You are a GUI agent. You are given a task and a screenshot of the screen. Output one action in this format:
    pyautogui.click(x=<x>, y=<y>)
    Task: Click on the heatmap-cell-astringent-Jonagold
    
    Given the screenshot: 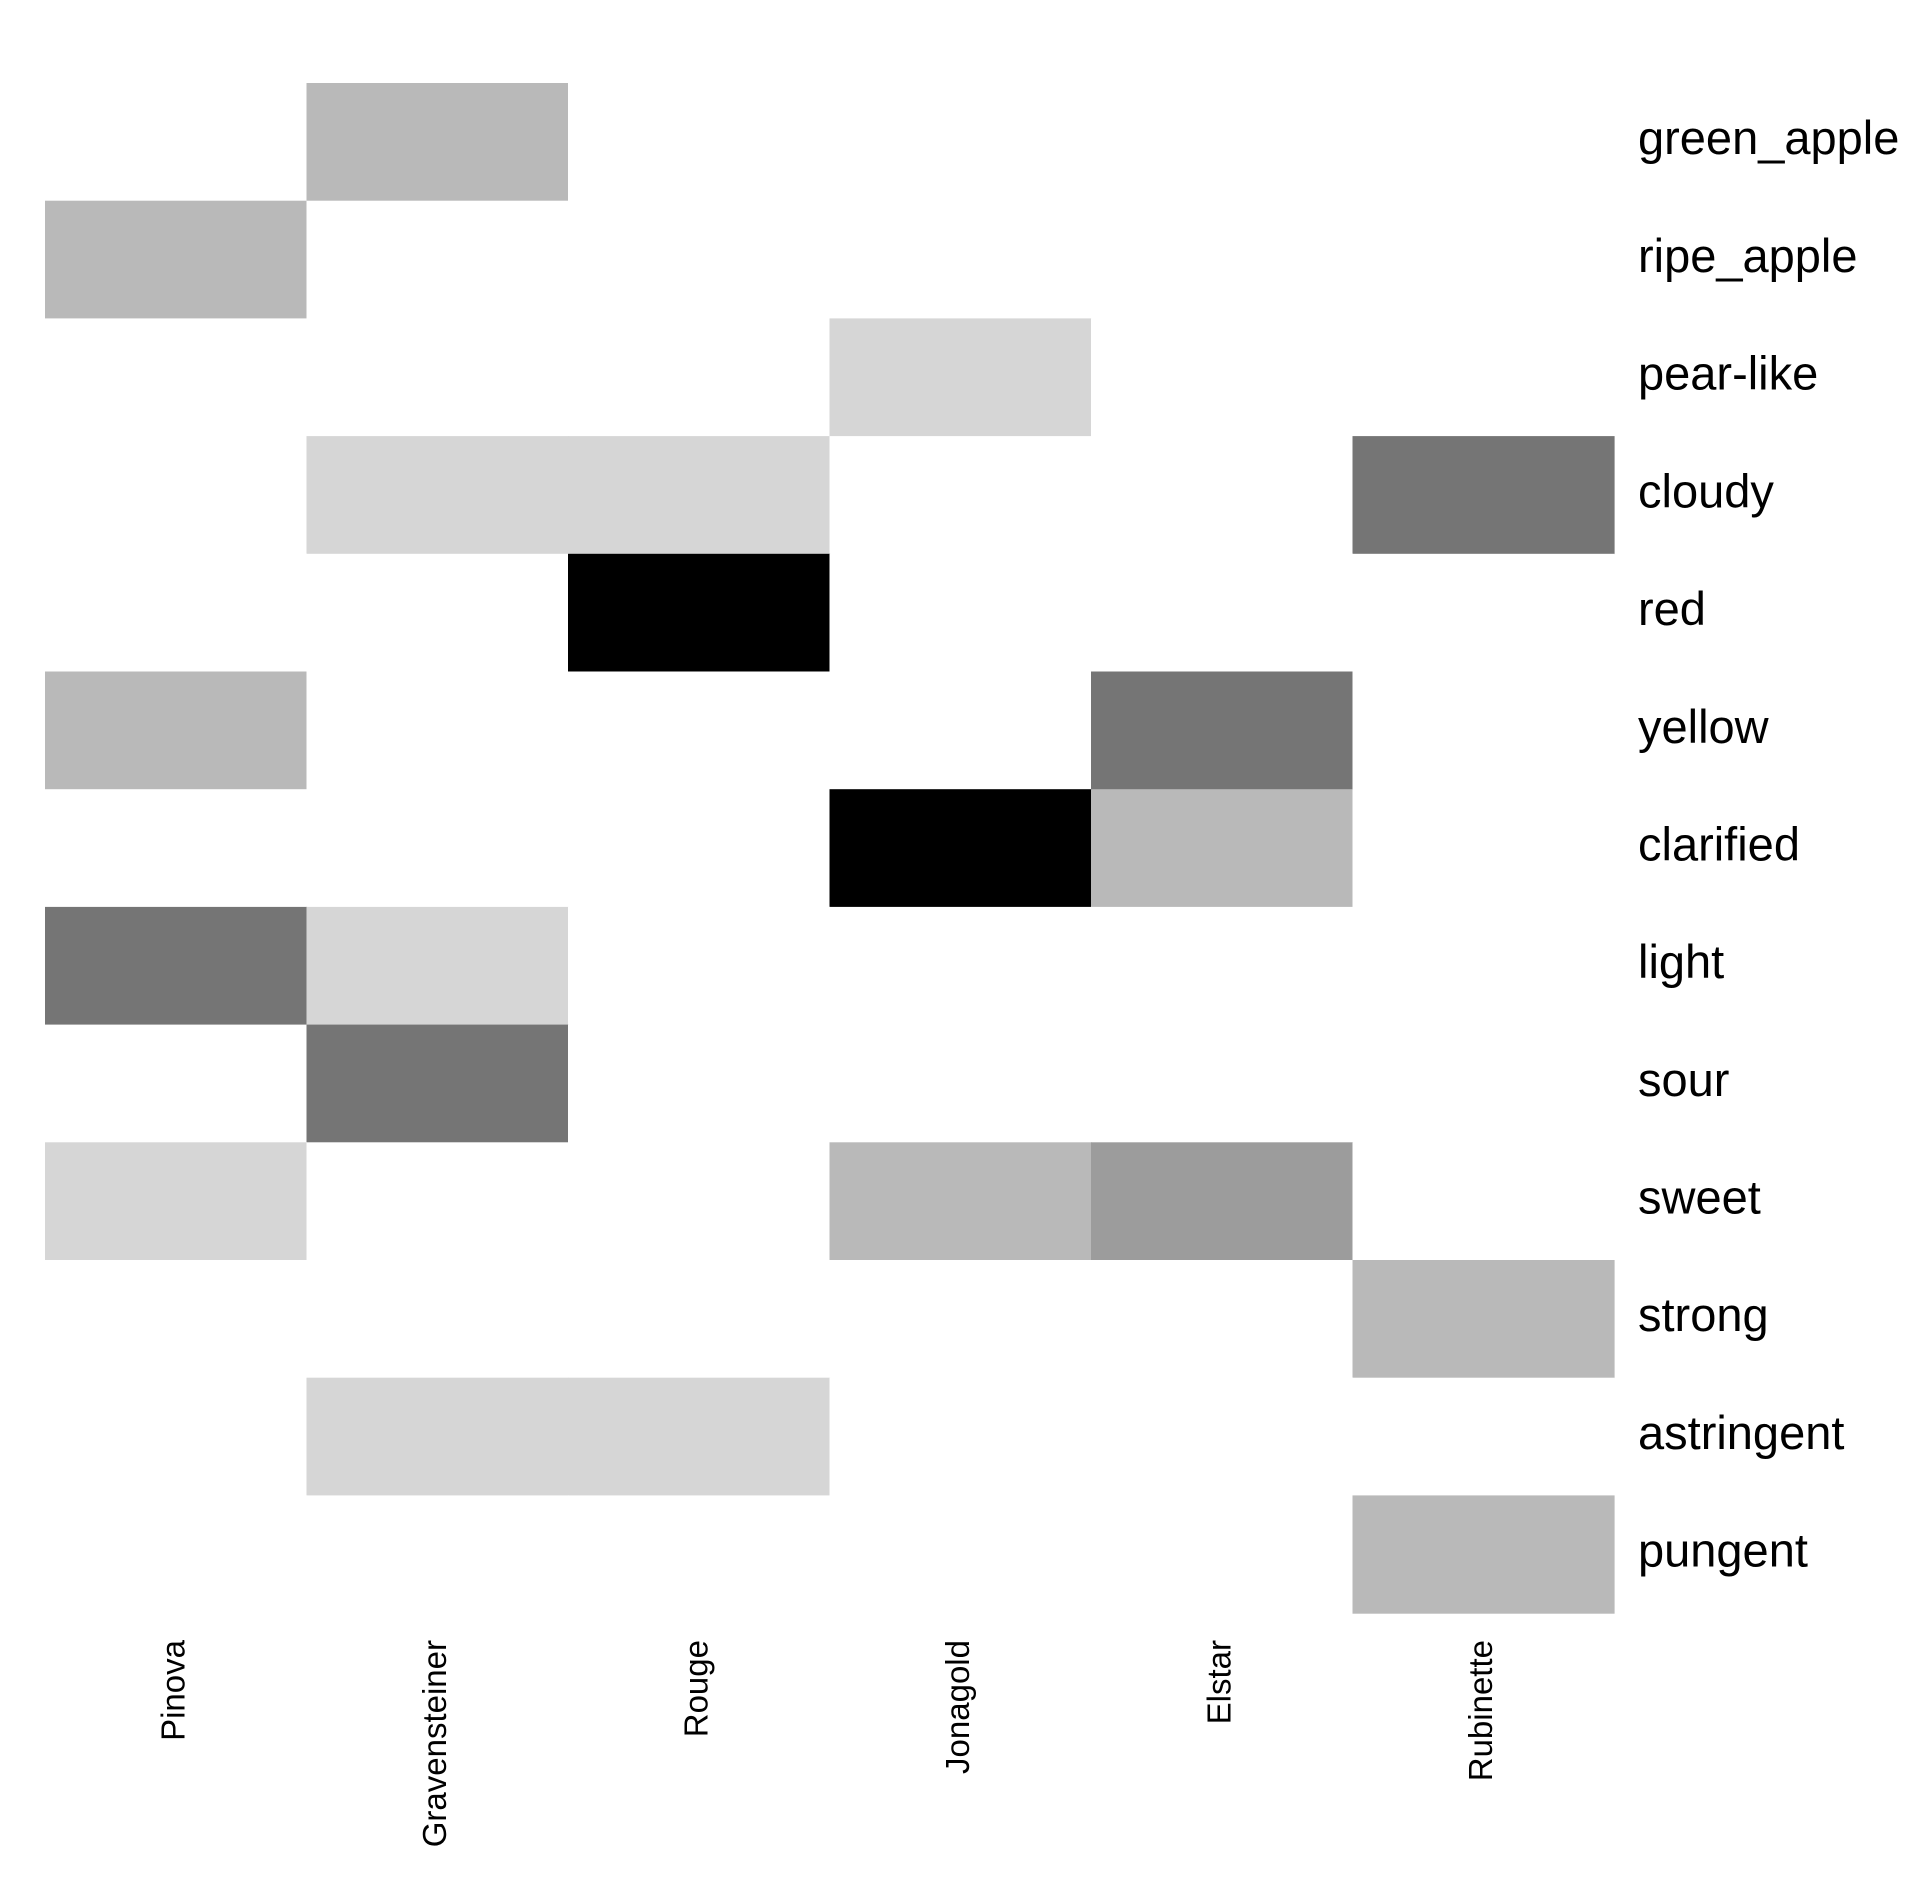 What is the action you would take?
    pyautogui.click(x=960, y=1436)
    